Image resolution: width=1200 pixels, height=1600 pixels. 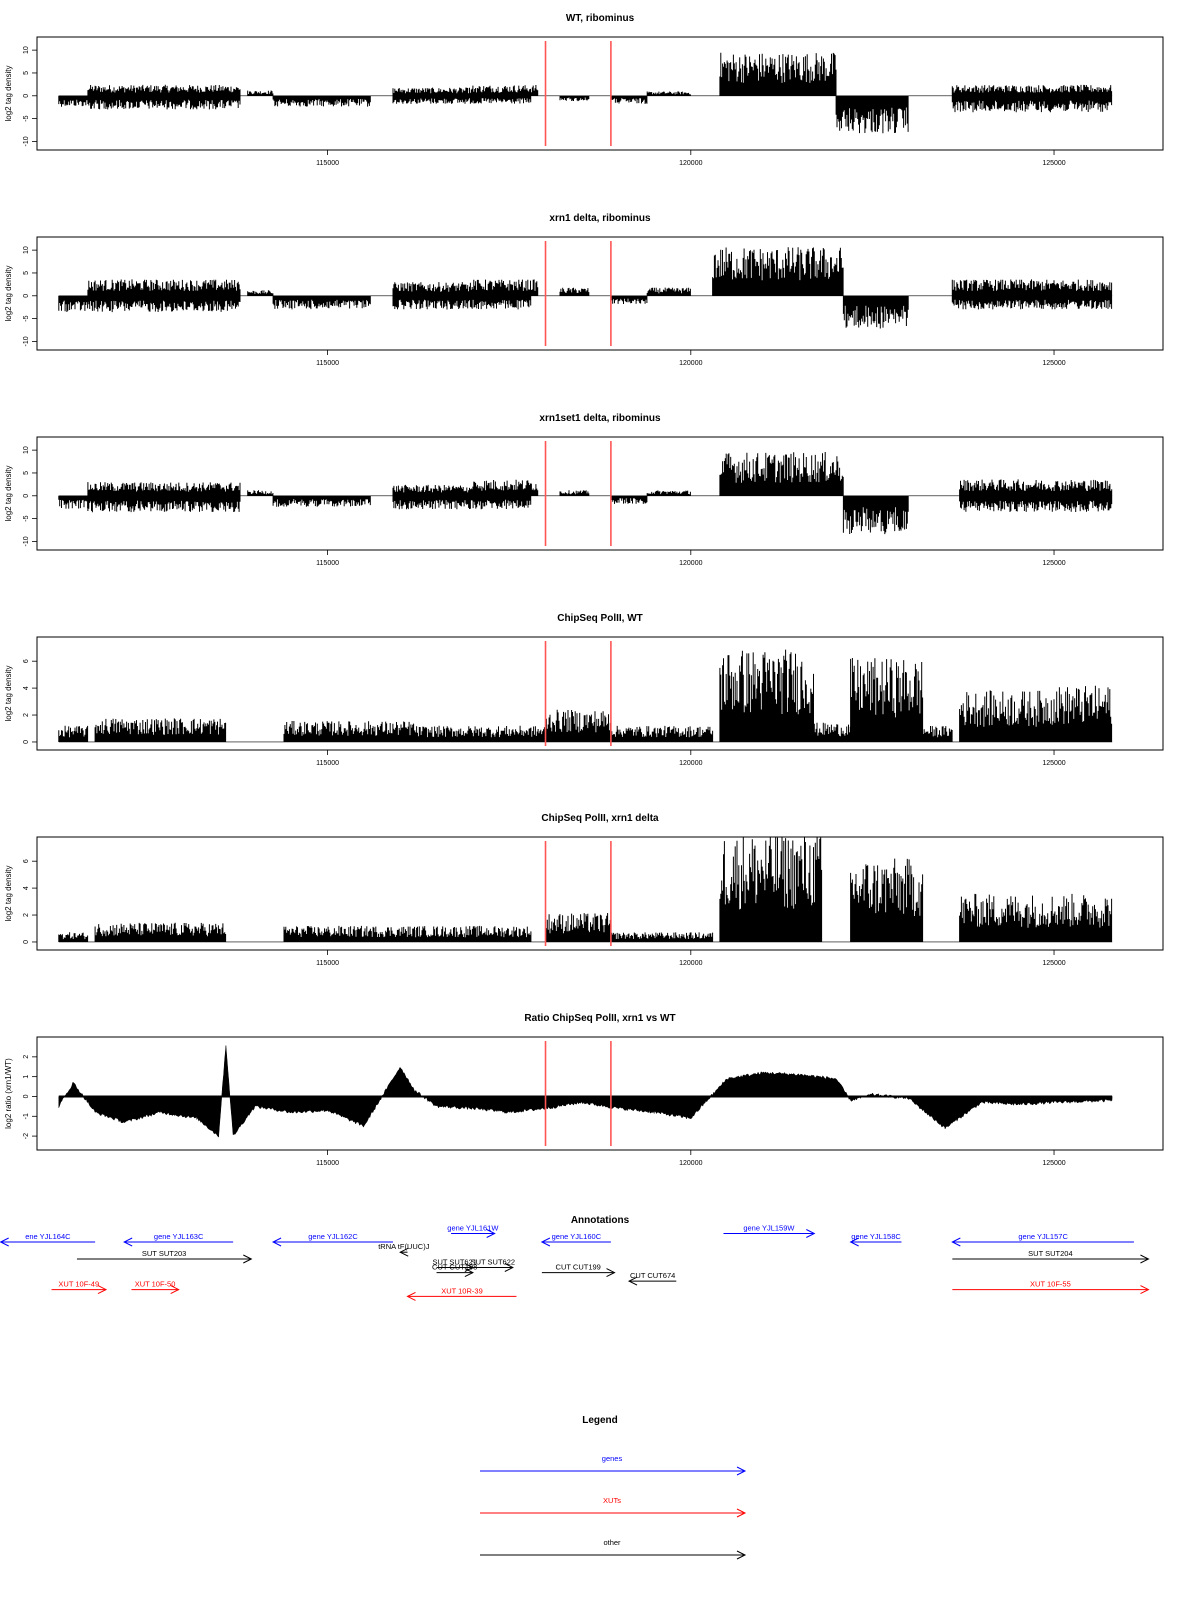 I want to click on annotation-item: SUT SUT203, so click(x=164, y=1256).